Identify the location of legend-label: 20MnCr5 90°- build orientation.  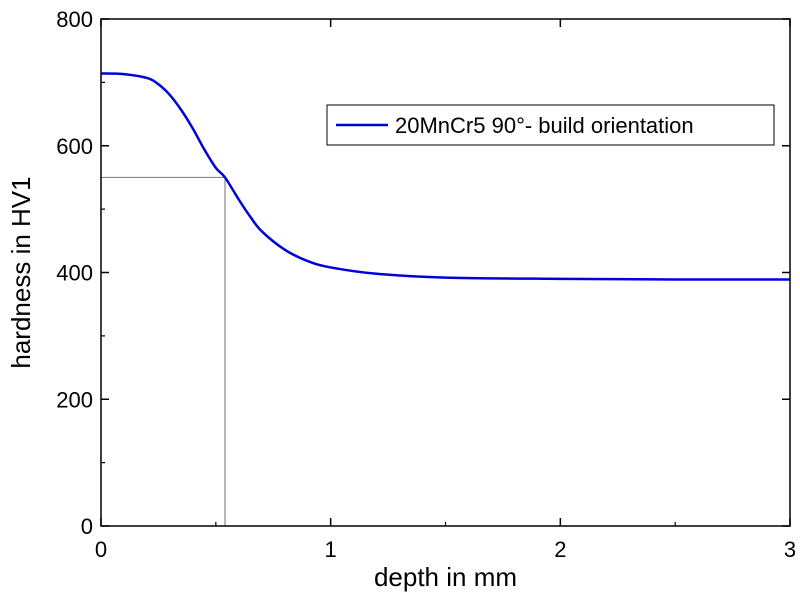
(544, 125).